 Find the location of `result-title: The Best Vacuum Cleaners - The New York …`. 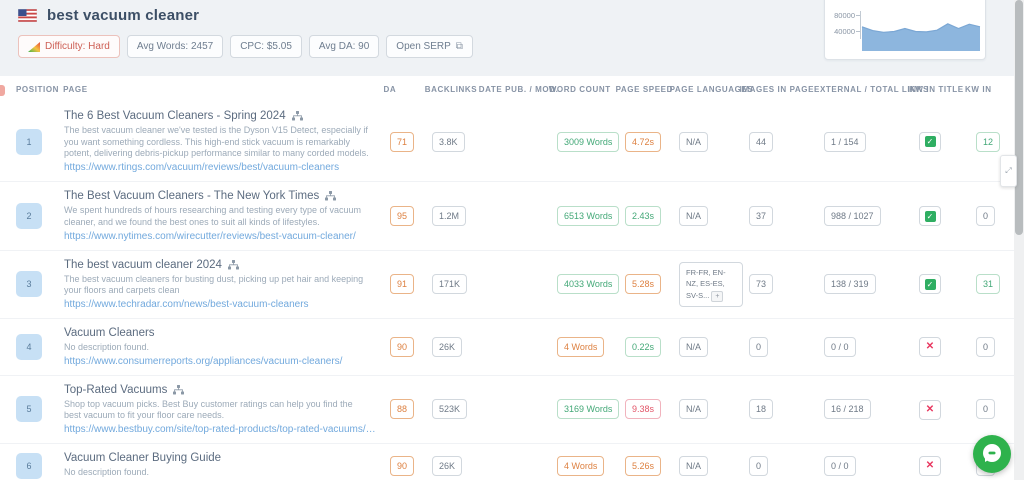

result-title: The Best Vacuum Cleaners - The New York … is located at coordinates (227, 196).